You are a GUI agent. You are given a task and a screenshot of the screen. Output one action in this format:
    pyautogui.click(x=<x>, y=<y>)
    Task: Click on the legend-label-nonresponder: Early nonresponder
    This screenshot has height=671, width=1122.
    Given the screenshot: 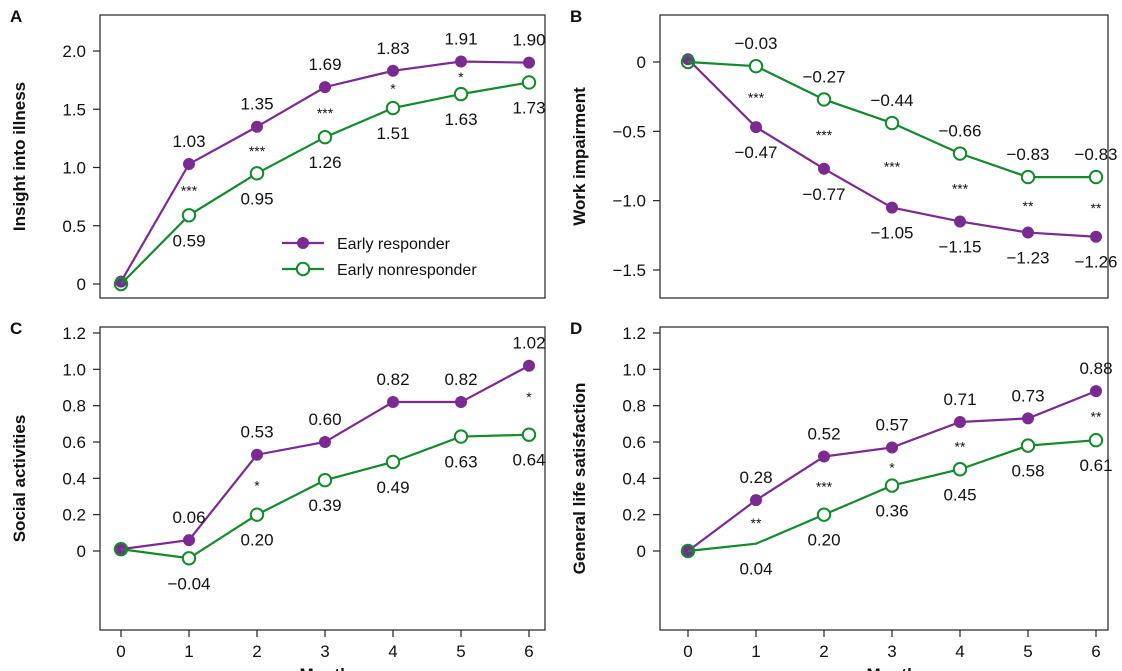 What is the action you would take?
    pyautogui.click(x=407, y=270)
    